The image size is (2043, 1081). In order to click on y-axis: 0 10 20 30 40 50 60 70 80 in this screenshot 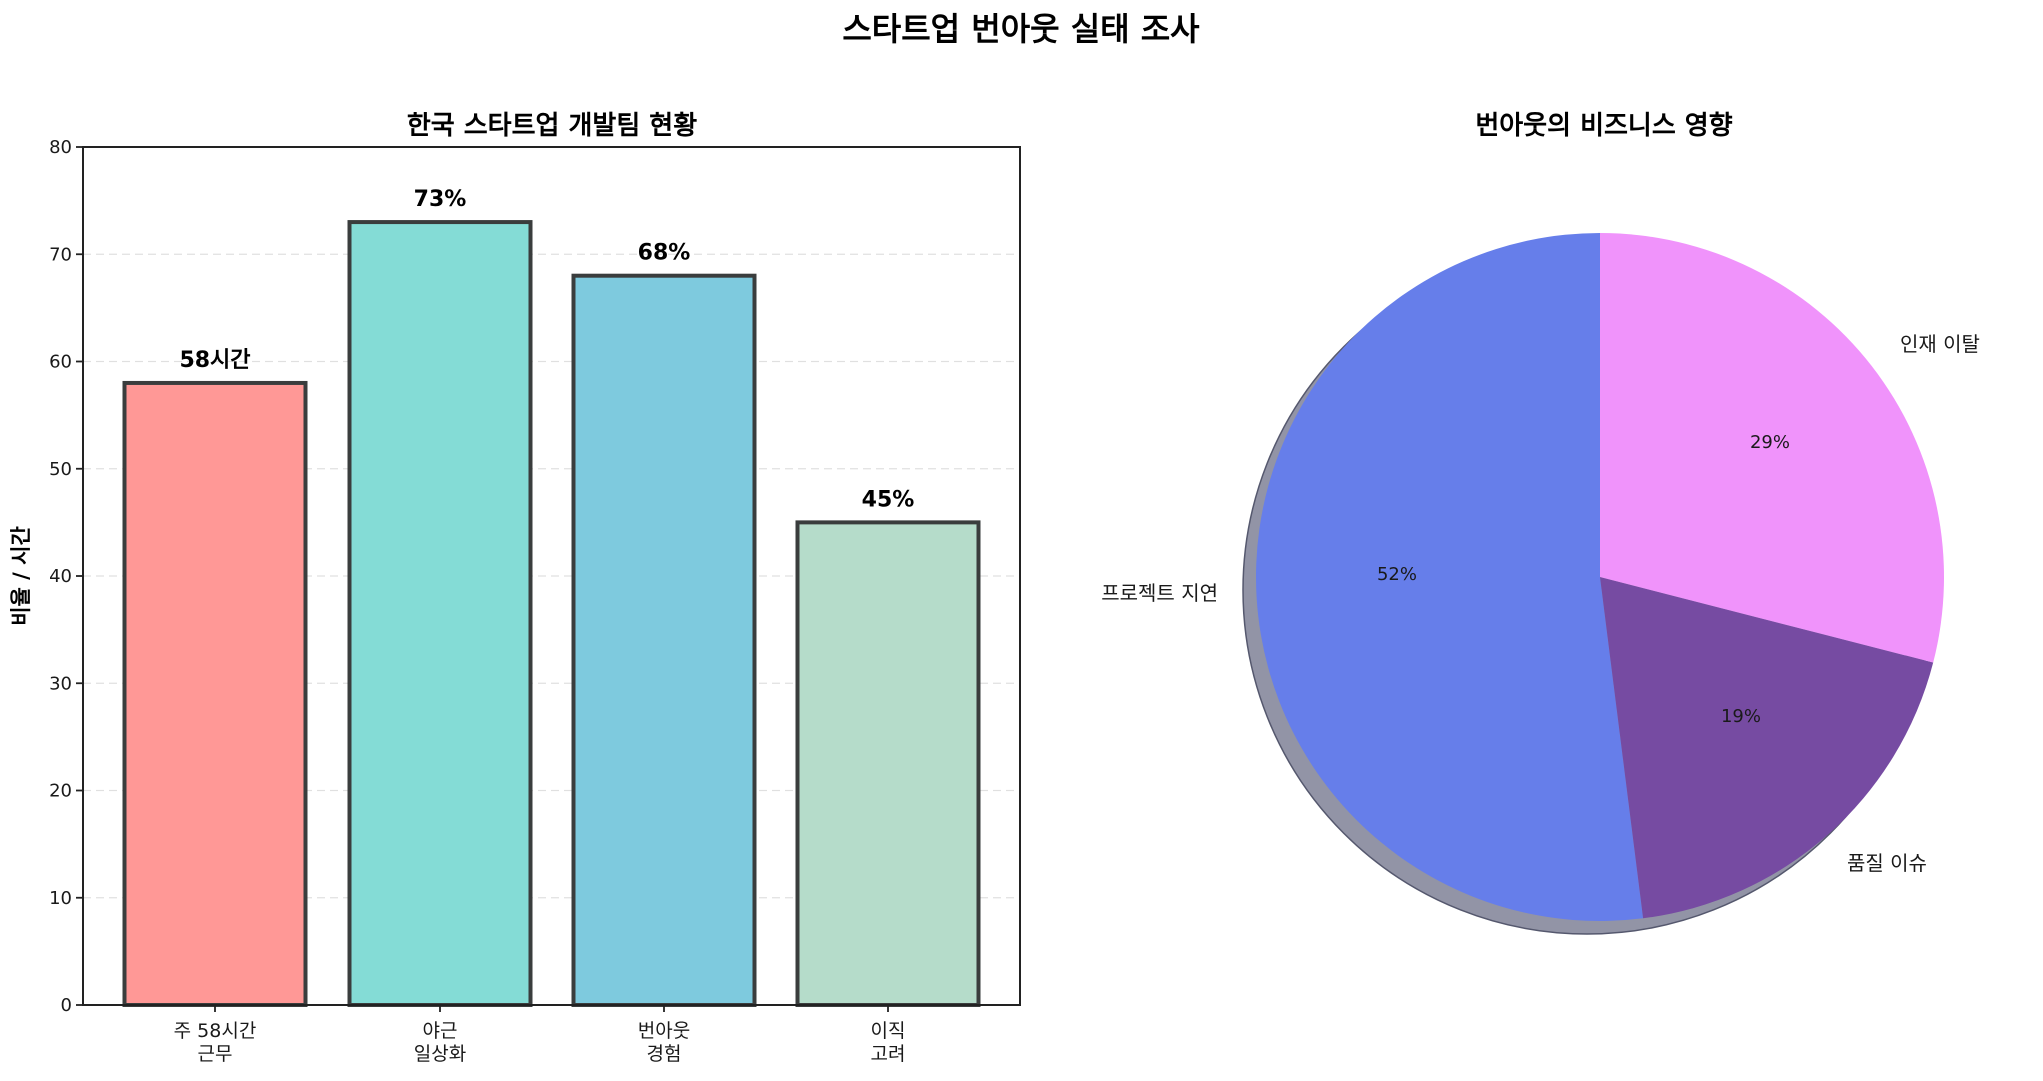, I will do `click(66, 576)`.